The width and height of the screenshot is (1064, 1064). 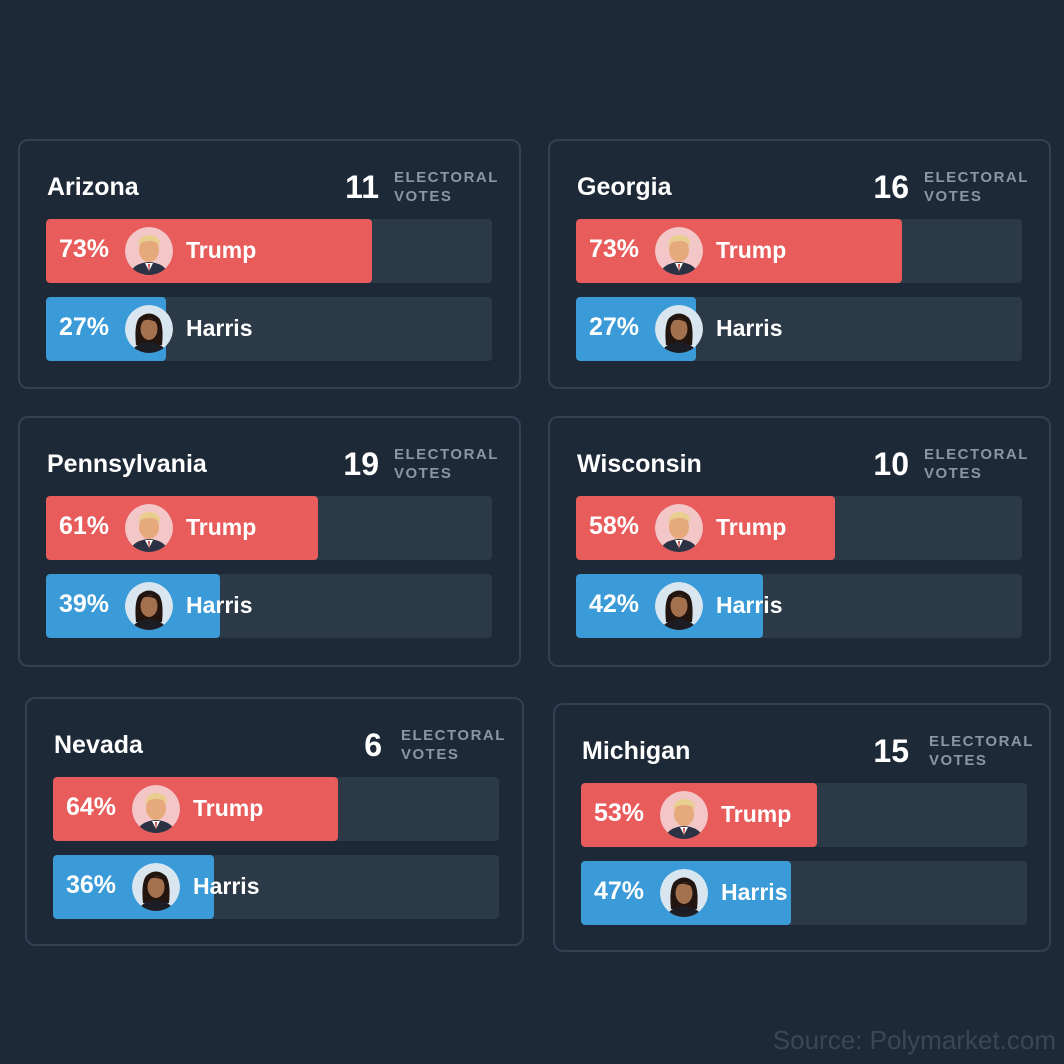 What do you see at coordinates (624, 187) in the screenshot?
I see `state-name: Georgia` at bounding box center [624, 187].